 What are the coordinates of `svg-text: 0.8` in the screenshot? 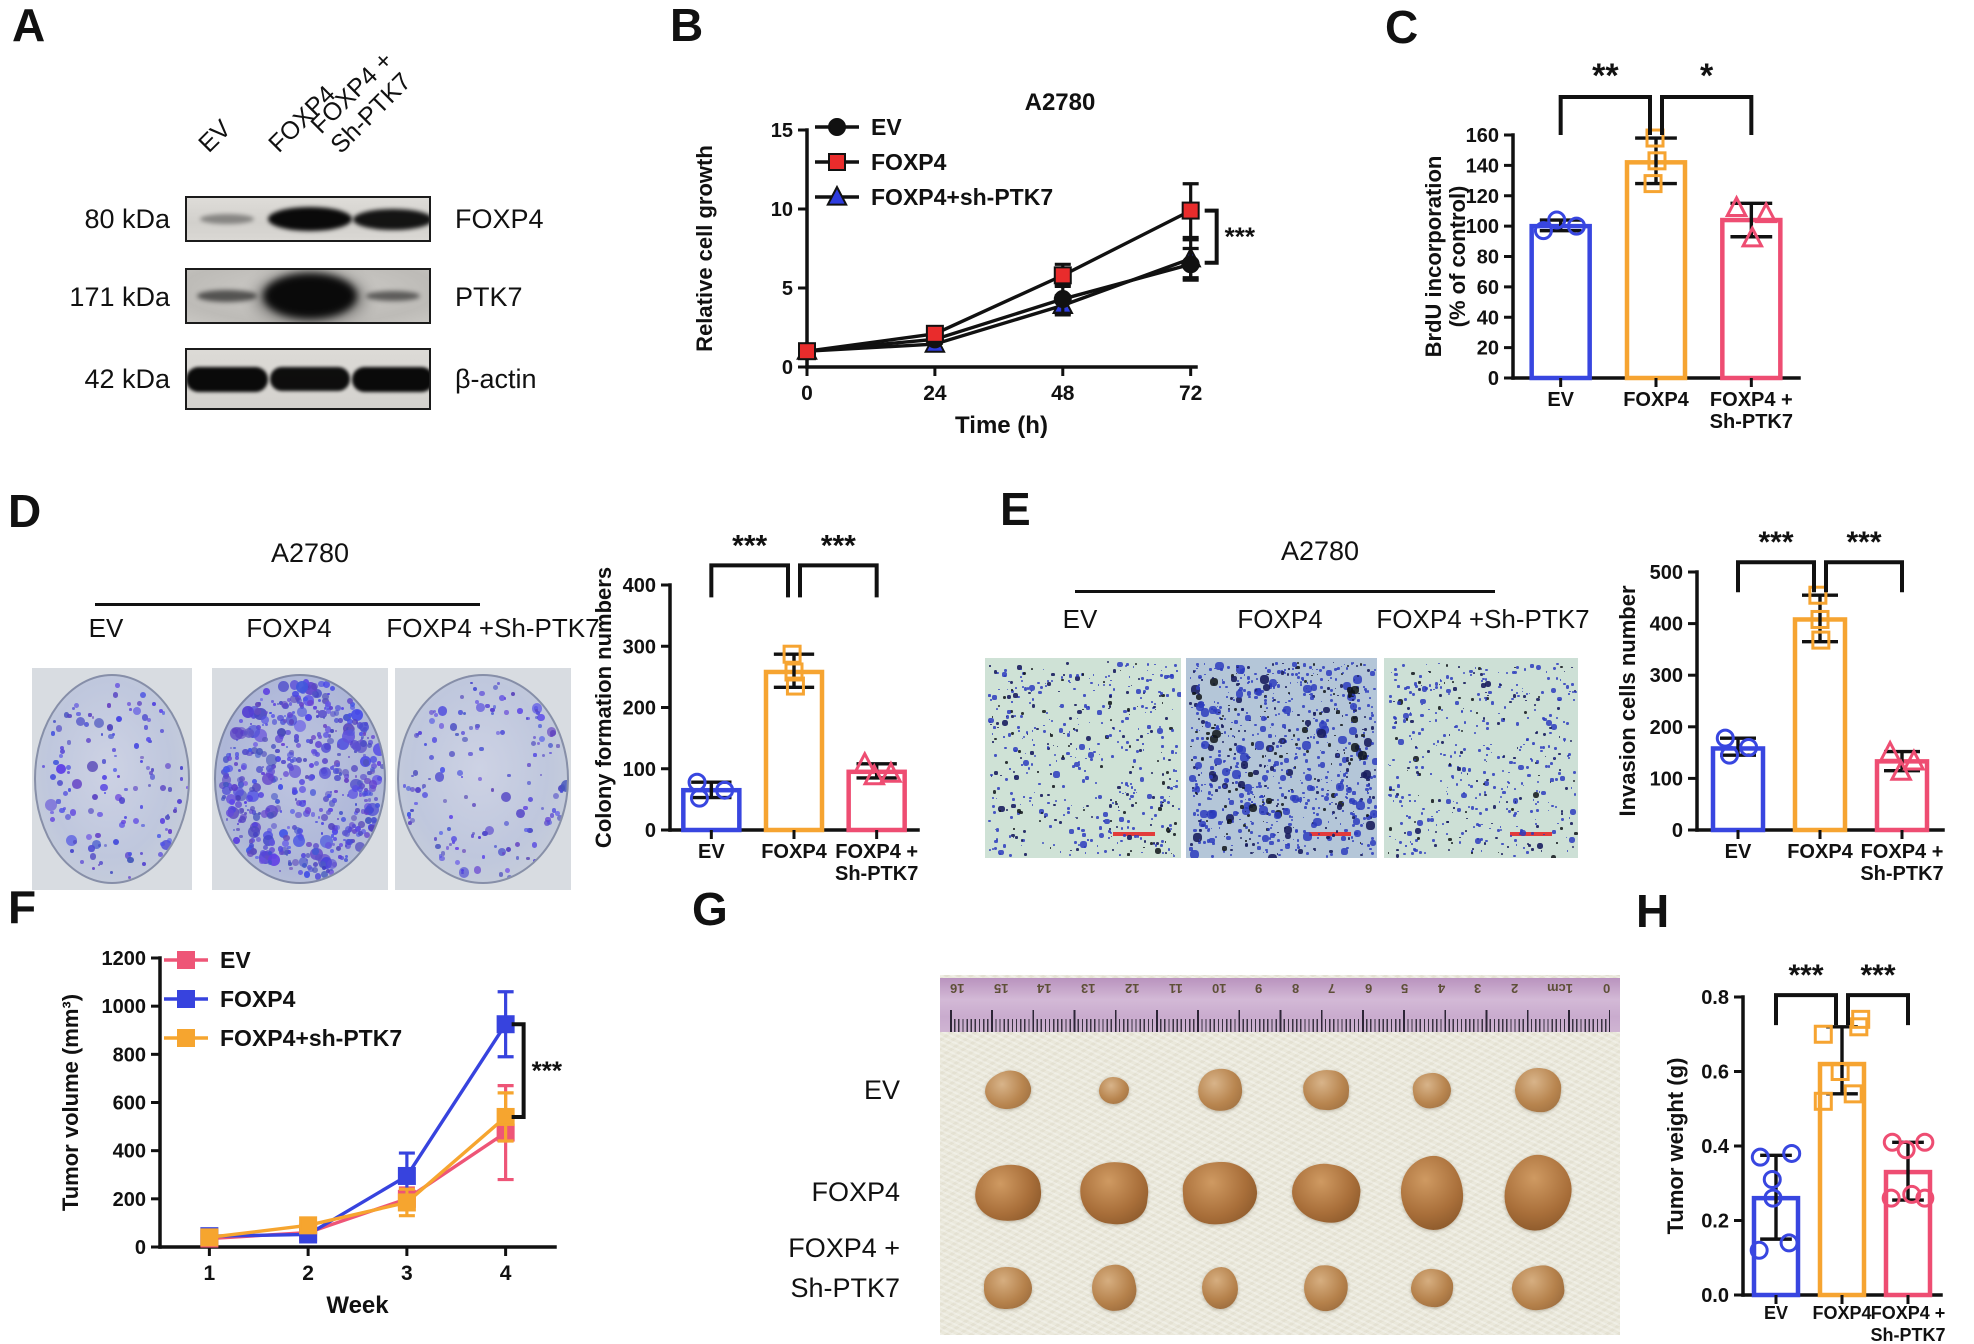 It's located at (1715, 998).